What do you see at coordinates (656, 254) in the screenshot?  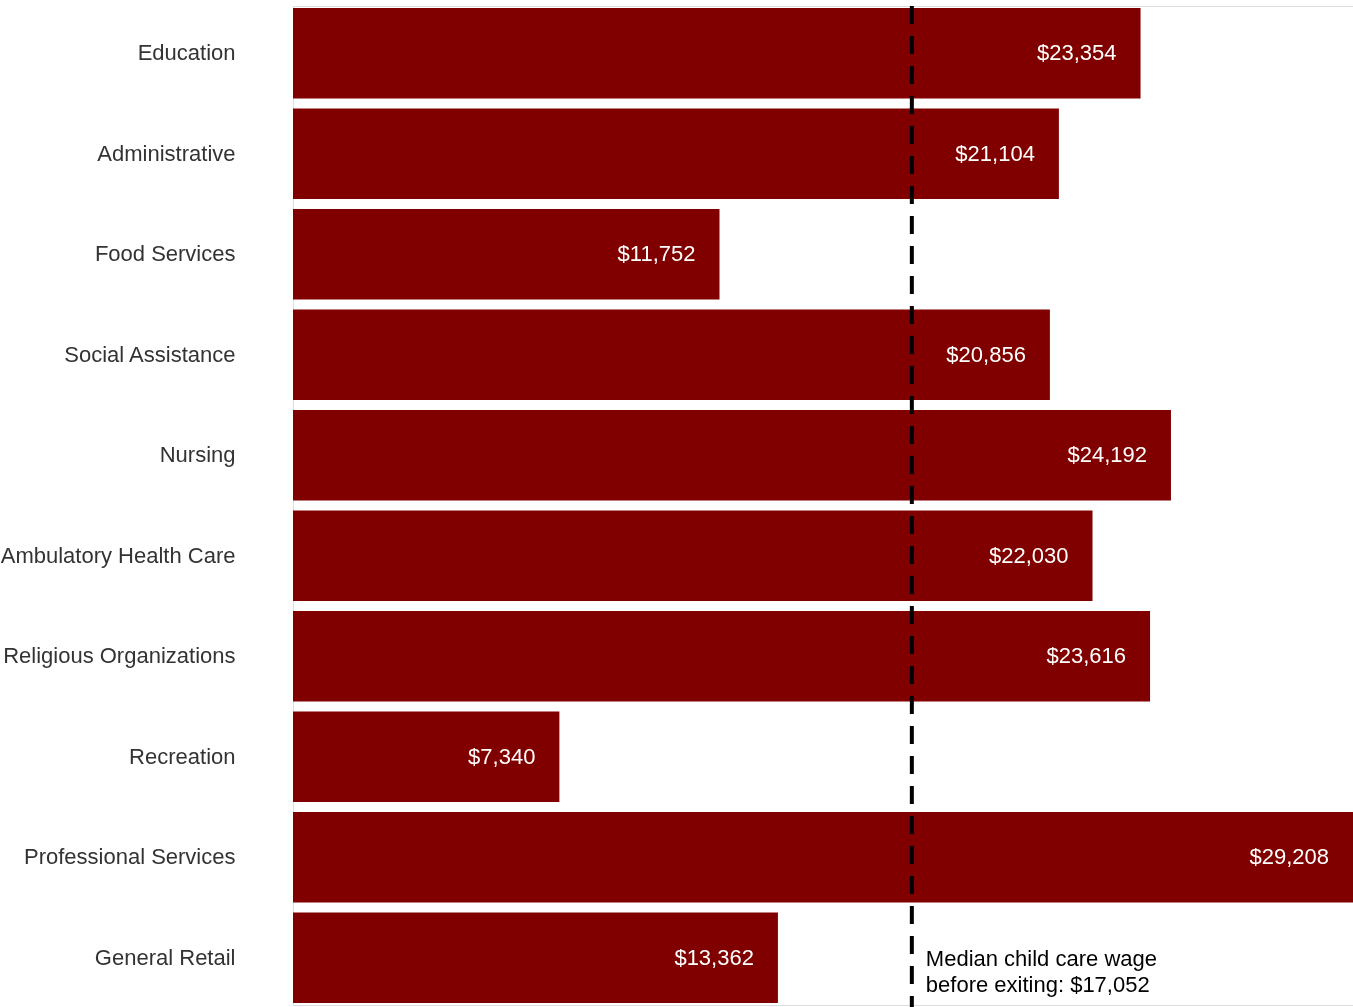 I see `data-label: $11,752` at bounding box center [656, 254].